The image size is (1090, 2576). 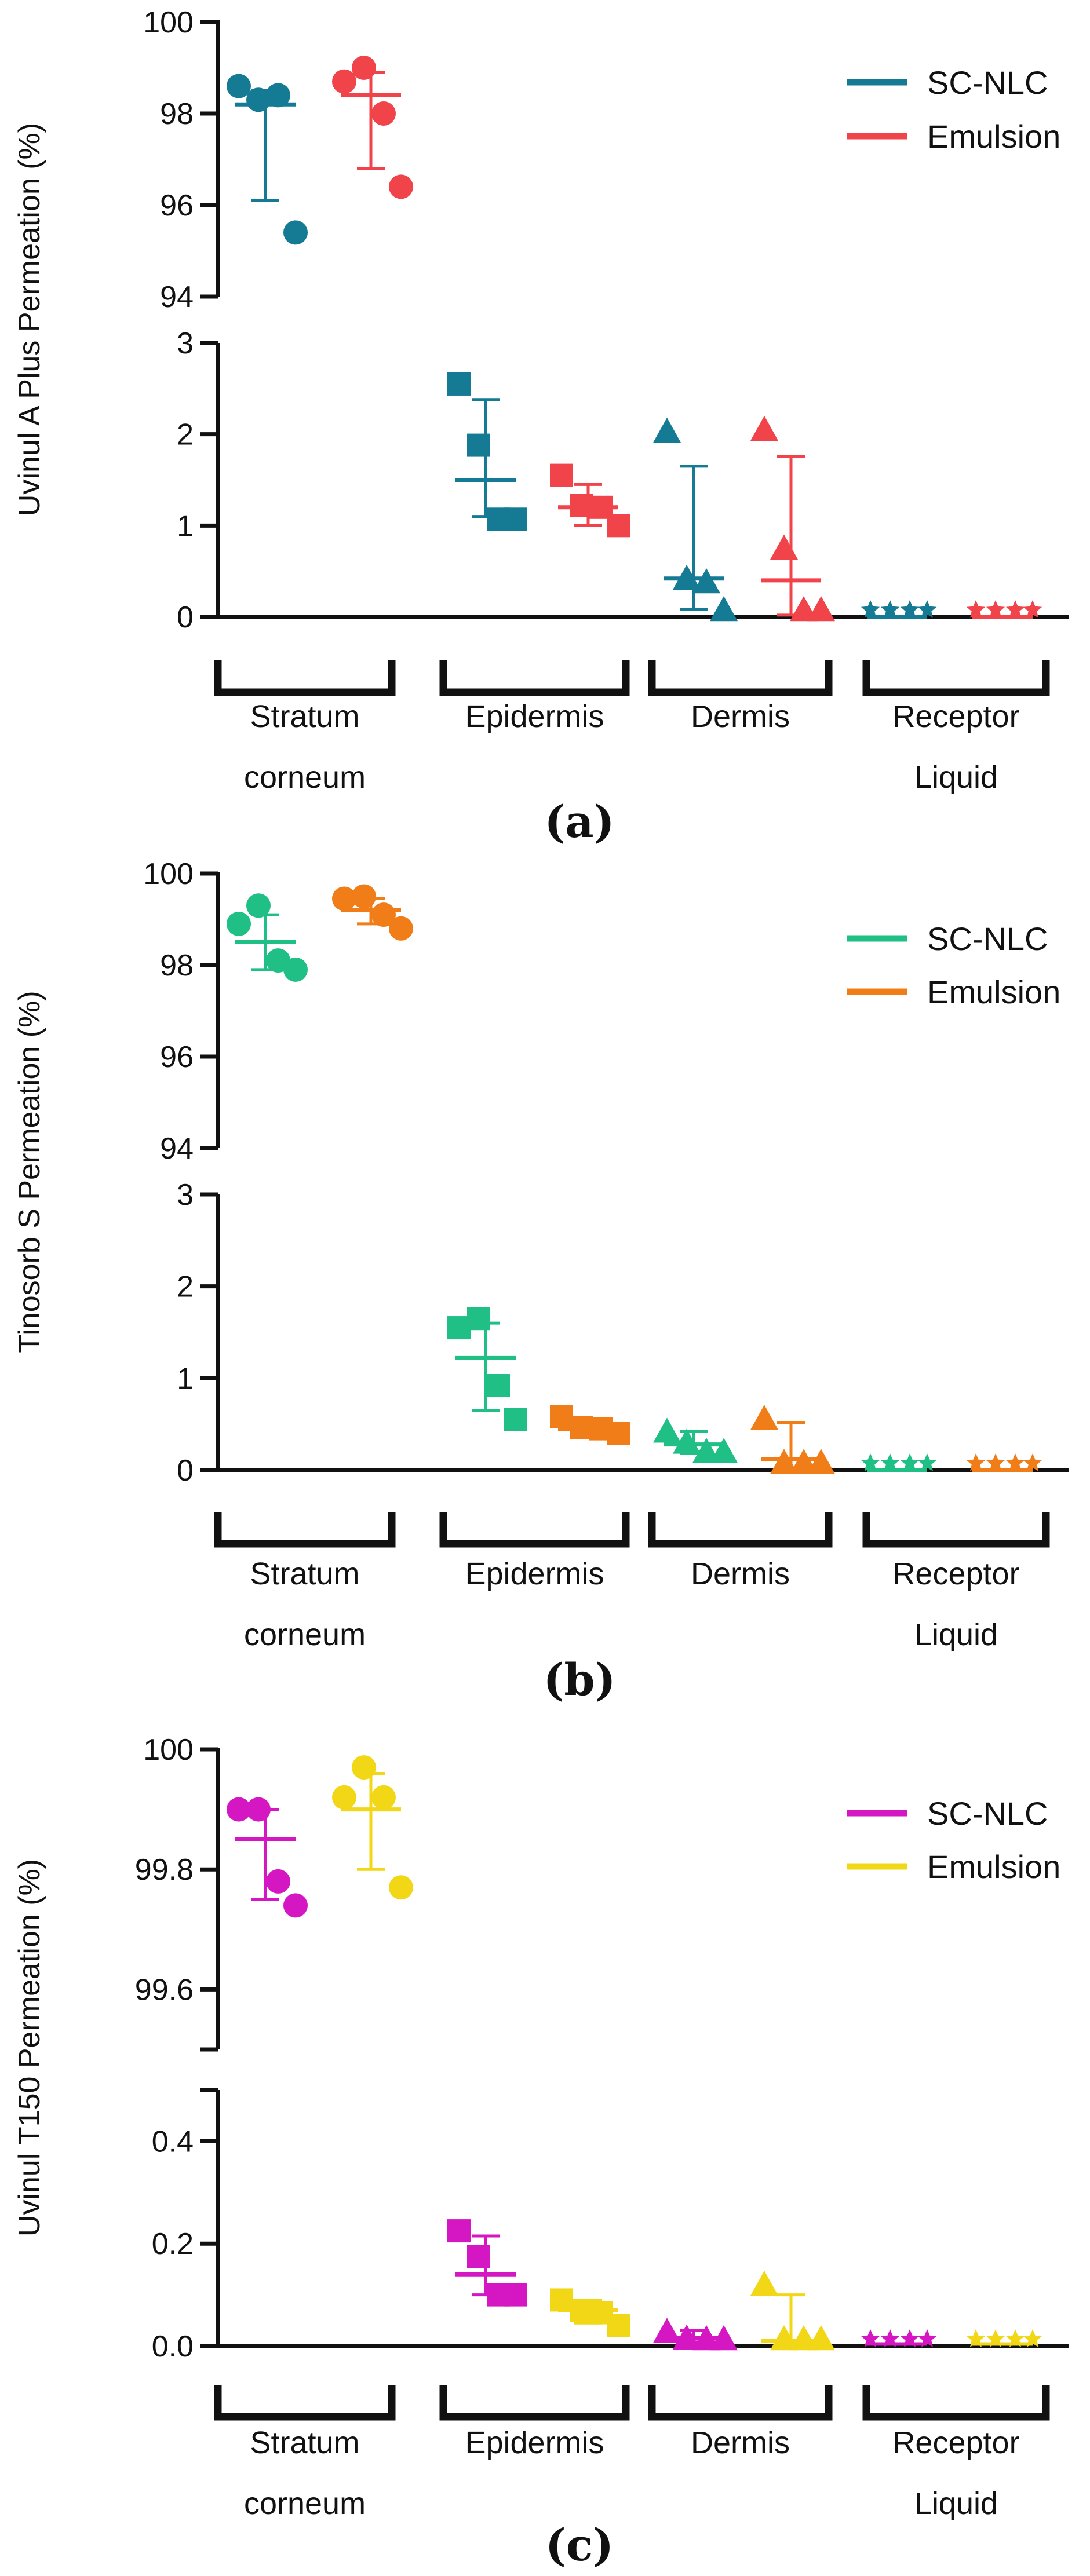 I want to click on upper-tick-label: 96, so click(x=177, y=205).